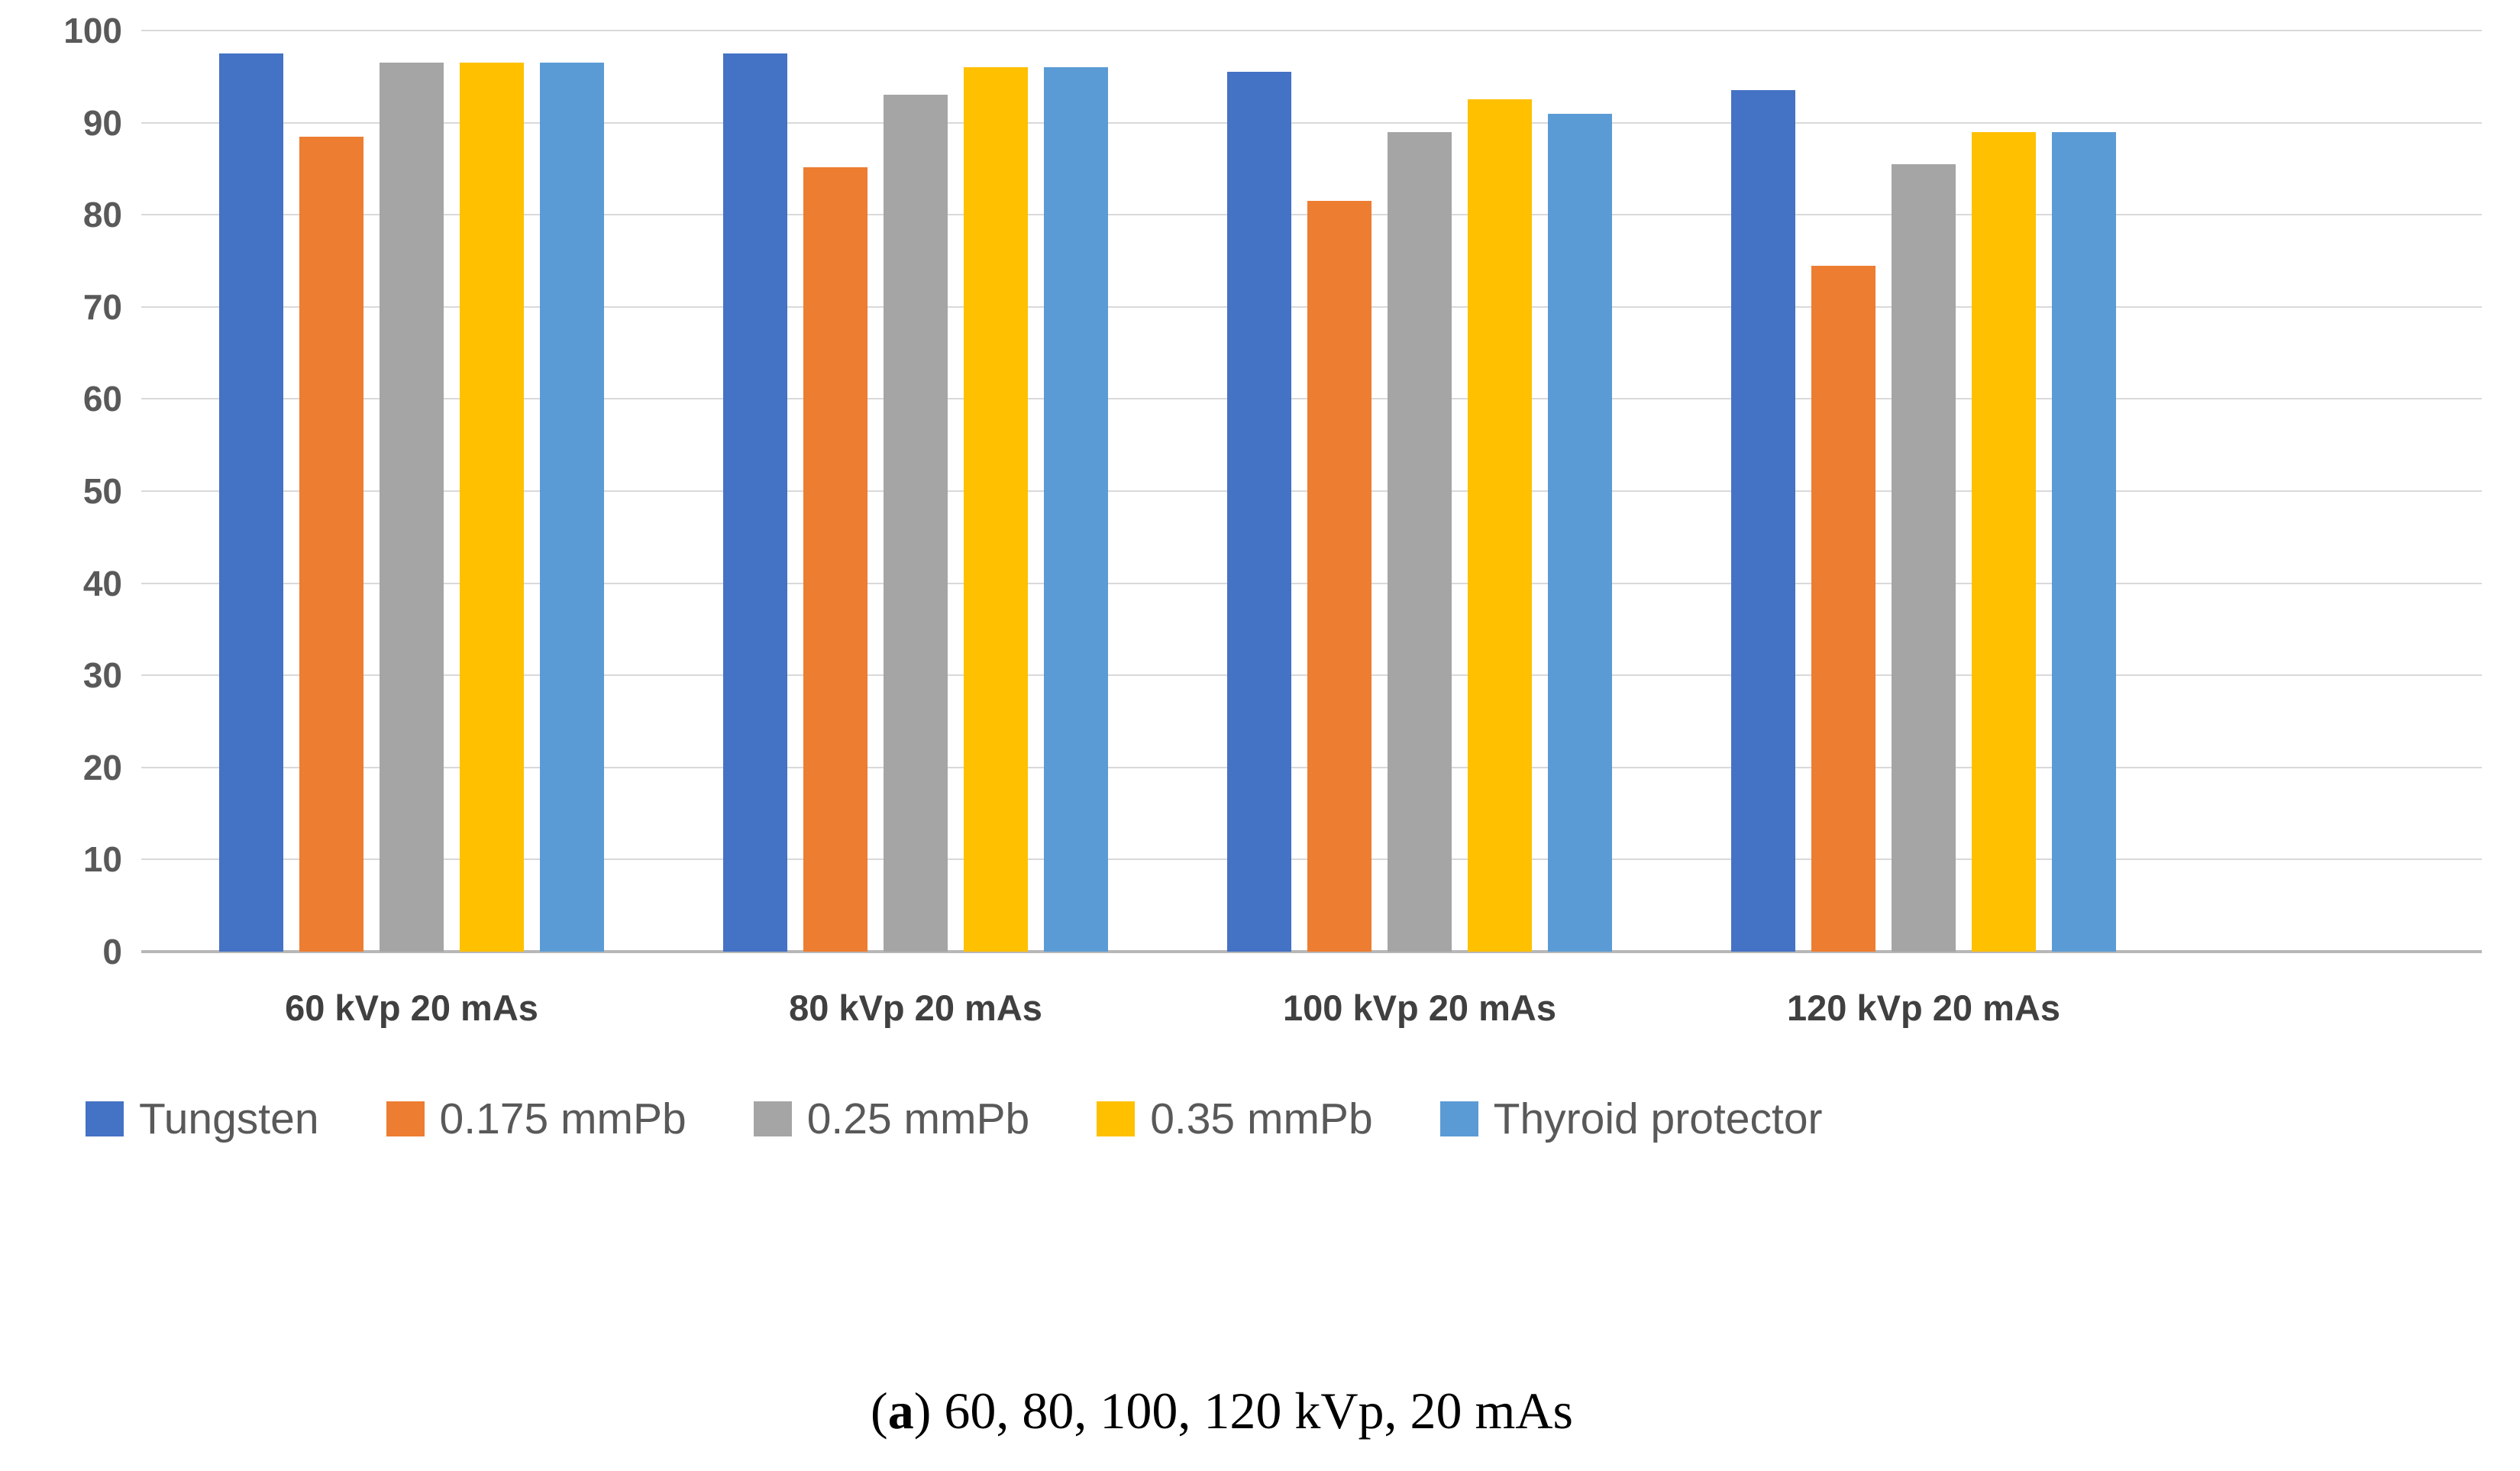  Describe the element at coordinates (1420, 1008) in the screenshot. I see `x-category-label-3: 100 kVp 20 mAs` at that location.